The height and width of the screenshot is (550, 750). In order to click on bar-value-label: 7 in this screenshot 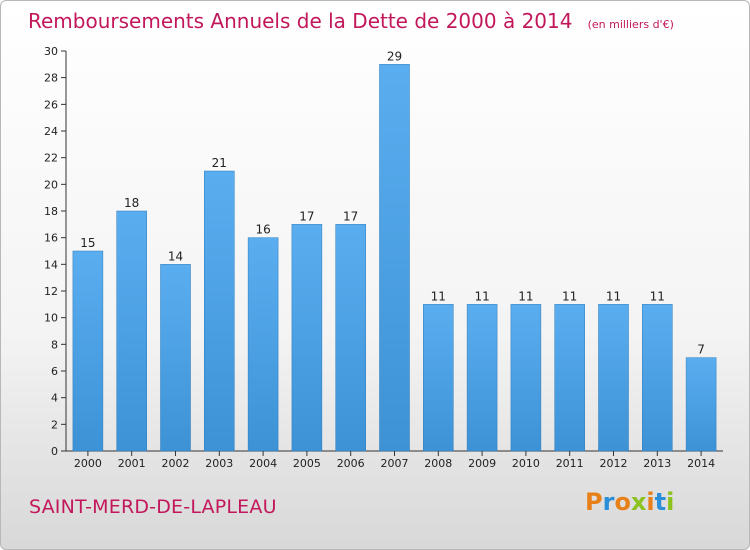, I will do `click(701, 350)`.